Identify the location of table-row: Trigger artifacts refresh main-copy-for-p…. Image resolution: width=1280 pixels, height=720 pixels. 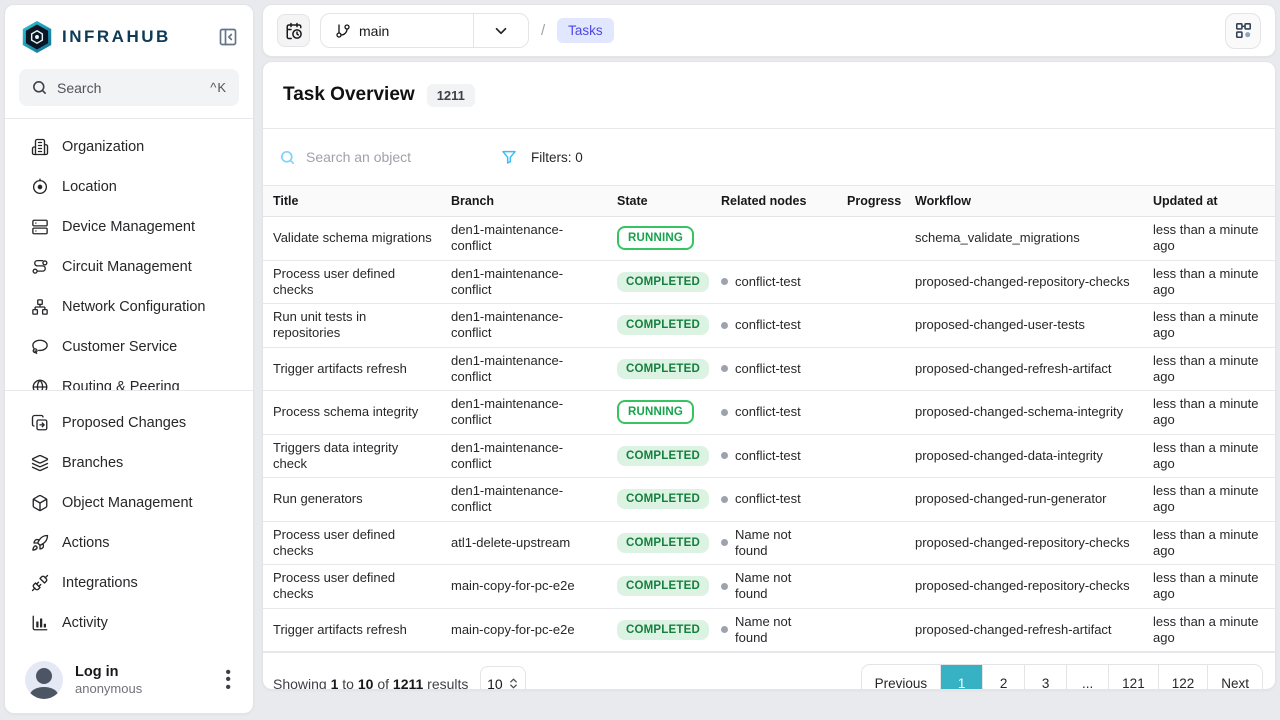
(769, 630).